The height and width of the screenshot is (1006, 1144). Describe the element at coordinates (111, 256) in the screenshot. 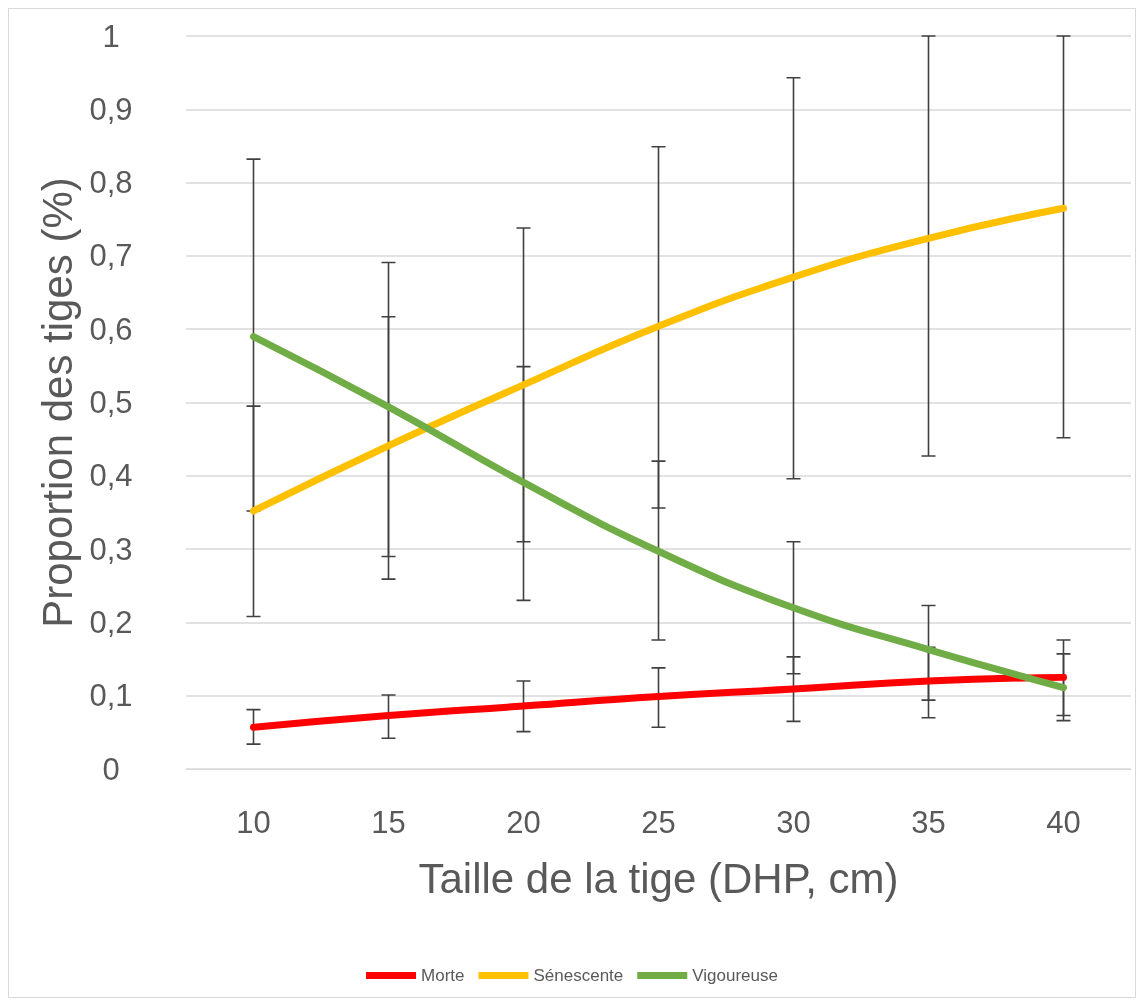

I see `y-tick-label: 0,7` at that location.